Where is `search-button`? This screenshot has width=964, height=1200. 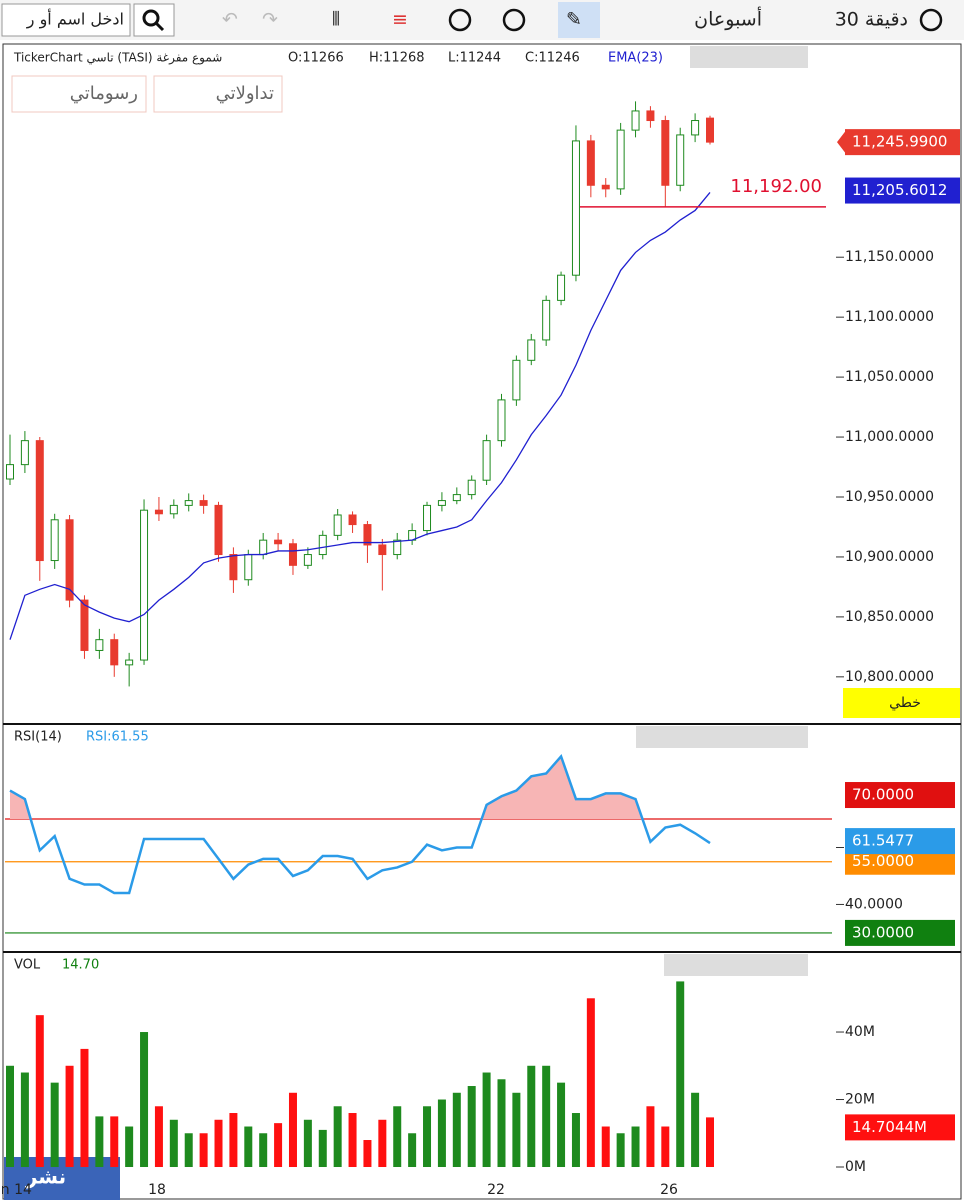 search-button is located at coordinates (154, 20).